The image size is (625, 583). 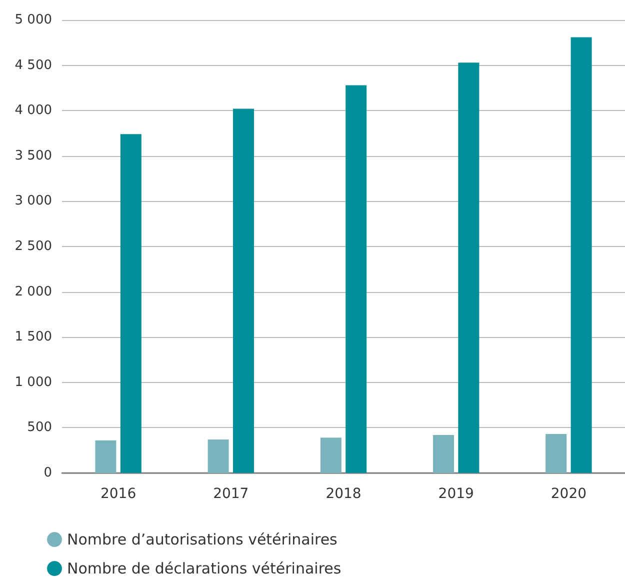 I want to click on y-tick-label: 0, so click(x=48, y=473).